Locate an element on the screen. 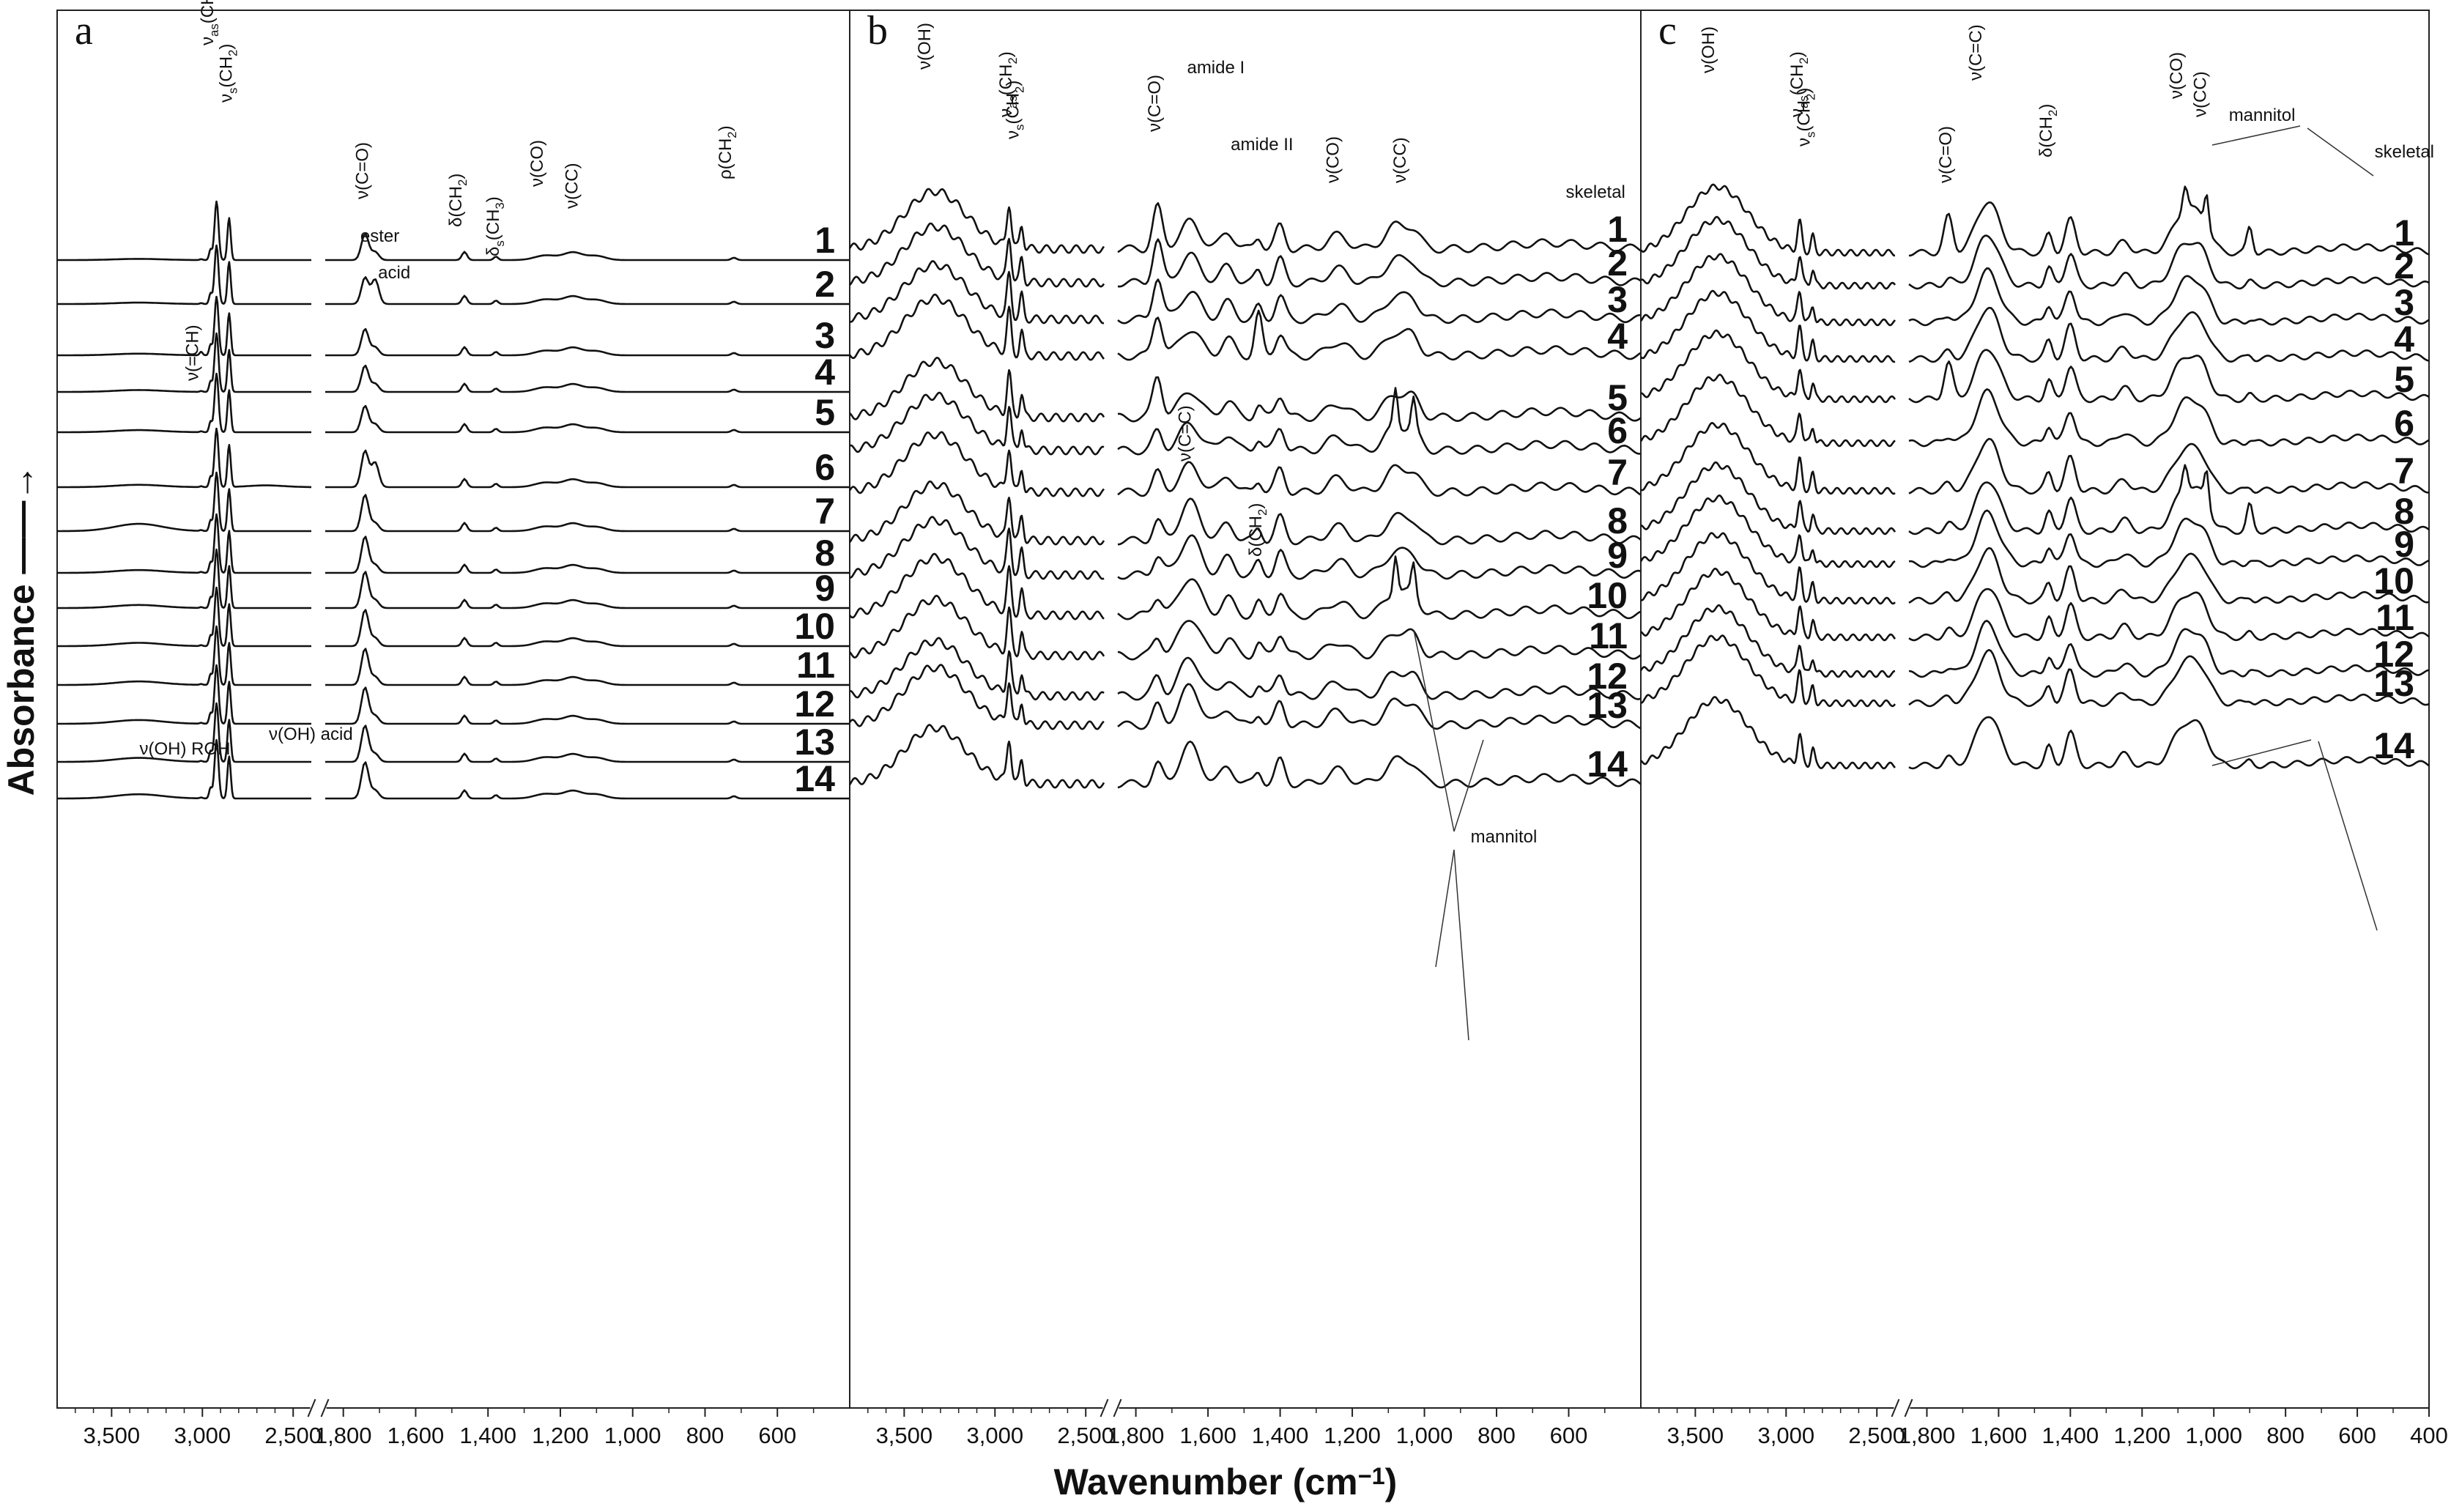 The width and height of the screenshot is (2451, 1512). series-label: 4 is located at coordinates (2404, 339).